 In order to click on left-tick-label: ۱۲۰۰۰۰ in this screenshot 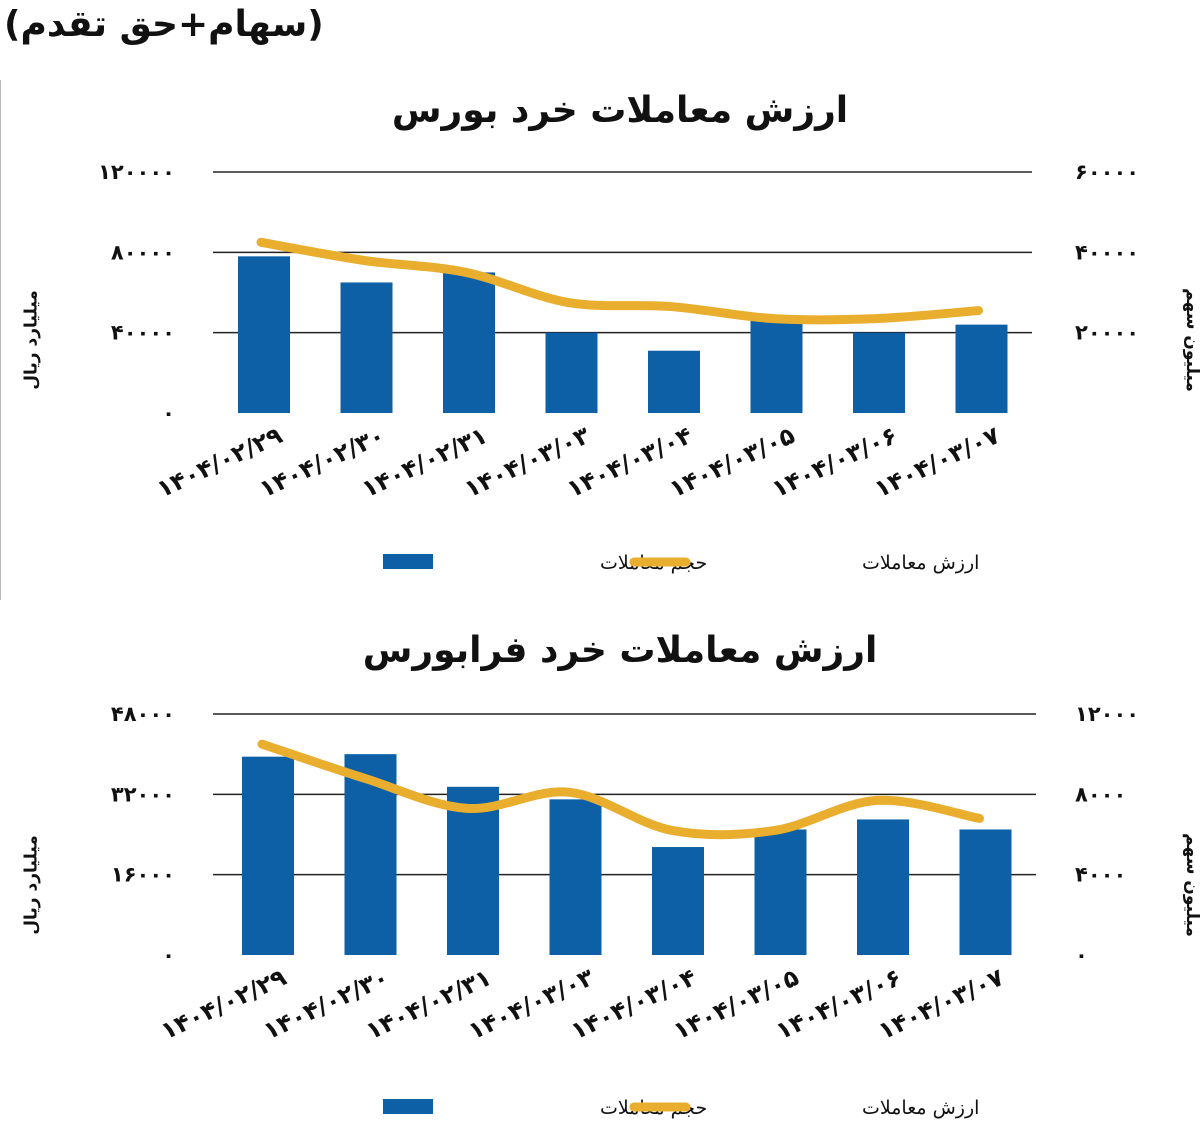, I will do `click(136, 172)`.